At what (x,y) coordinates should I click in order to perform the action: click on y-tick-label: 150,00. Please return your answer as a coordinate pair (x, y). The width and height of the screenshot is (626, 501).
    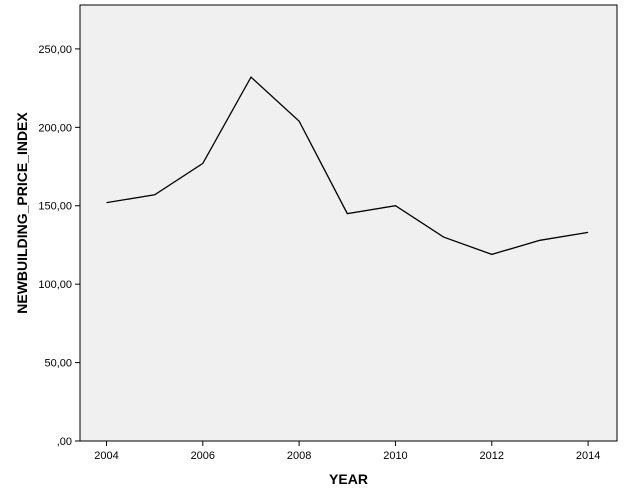
    Looking at the image, I should click on (55, 207).